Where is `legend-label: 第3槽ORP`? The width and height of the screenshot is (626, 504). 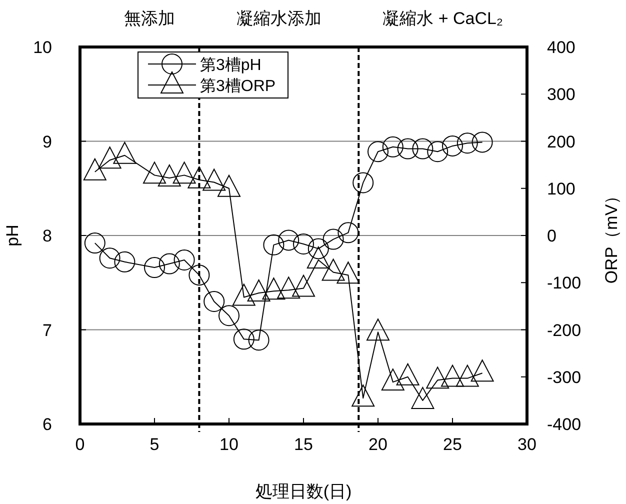 legend-label: 第3槽ORP is located at coordinates (238, 86).